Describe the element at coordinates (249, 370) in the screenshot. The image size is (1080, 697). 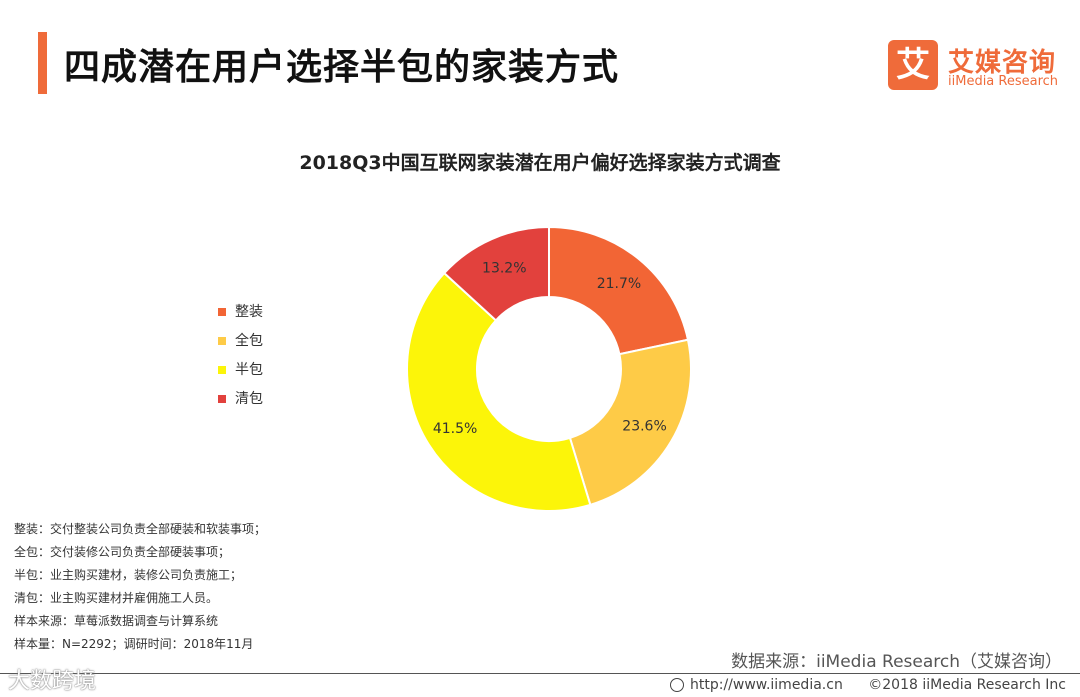
I see `legend-label: 半包` at that location.